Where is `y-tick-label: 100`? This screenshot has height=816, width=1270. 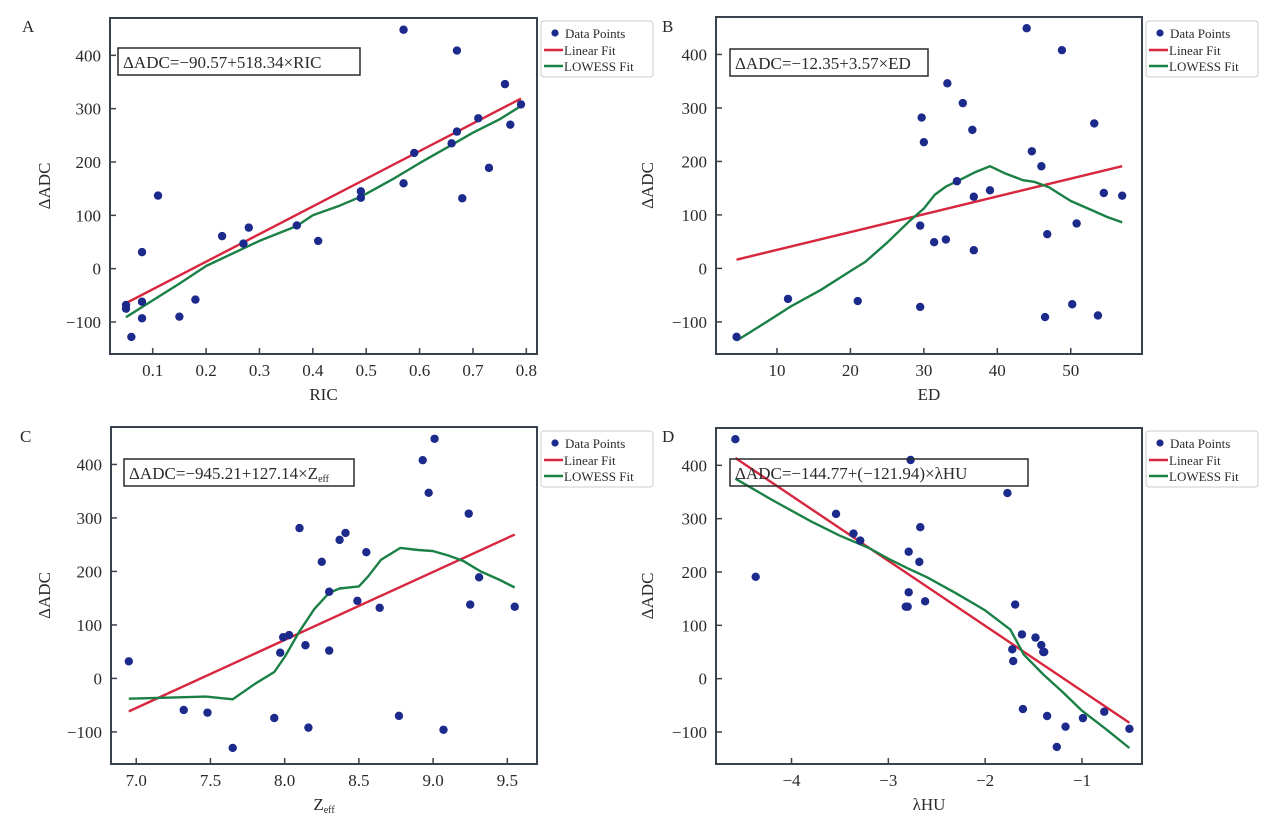 y-tick-label: 100 is located at coordinates (695, 625).